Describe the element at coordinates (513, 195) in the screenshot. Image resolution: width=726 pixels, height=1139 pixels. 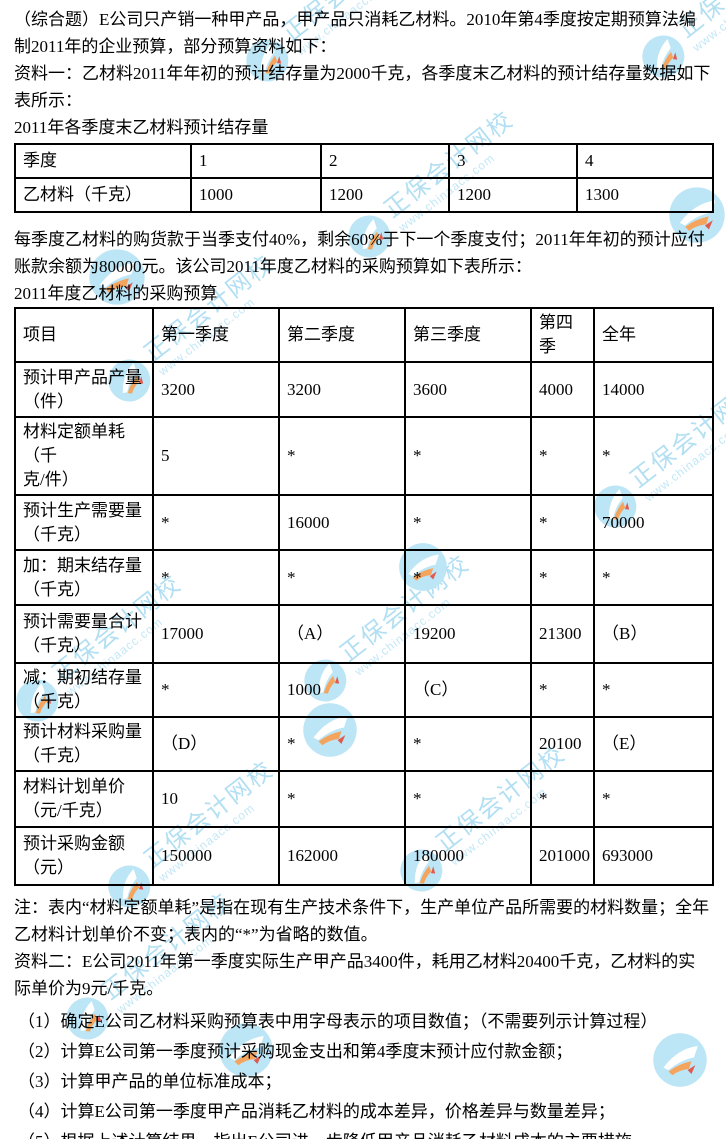
I see `inventory-value-q3: 1200` at that location.